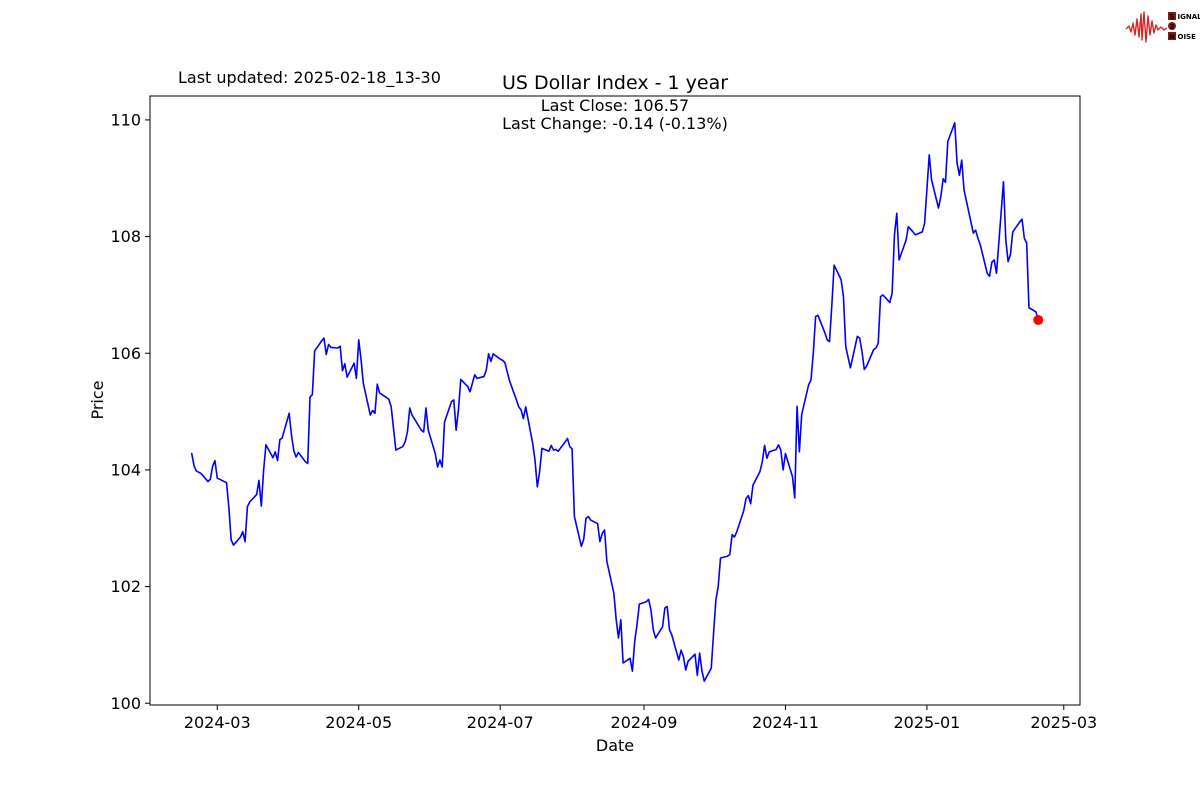 The image size is (1200, 800). I want to click on last-close-marker, so click(1038, 320).